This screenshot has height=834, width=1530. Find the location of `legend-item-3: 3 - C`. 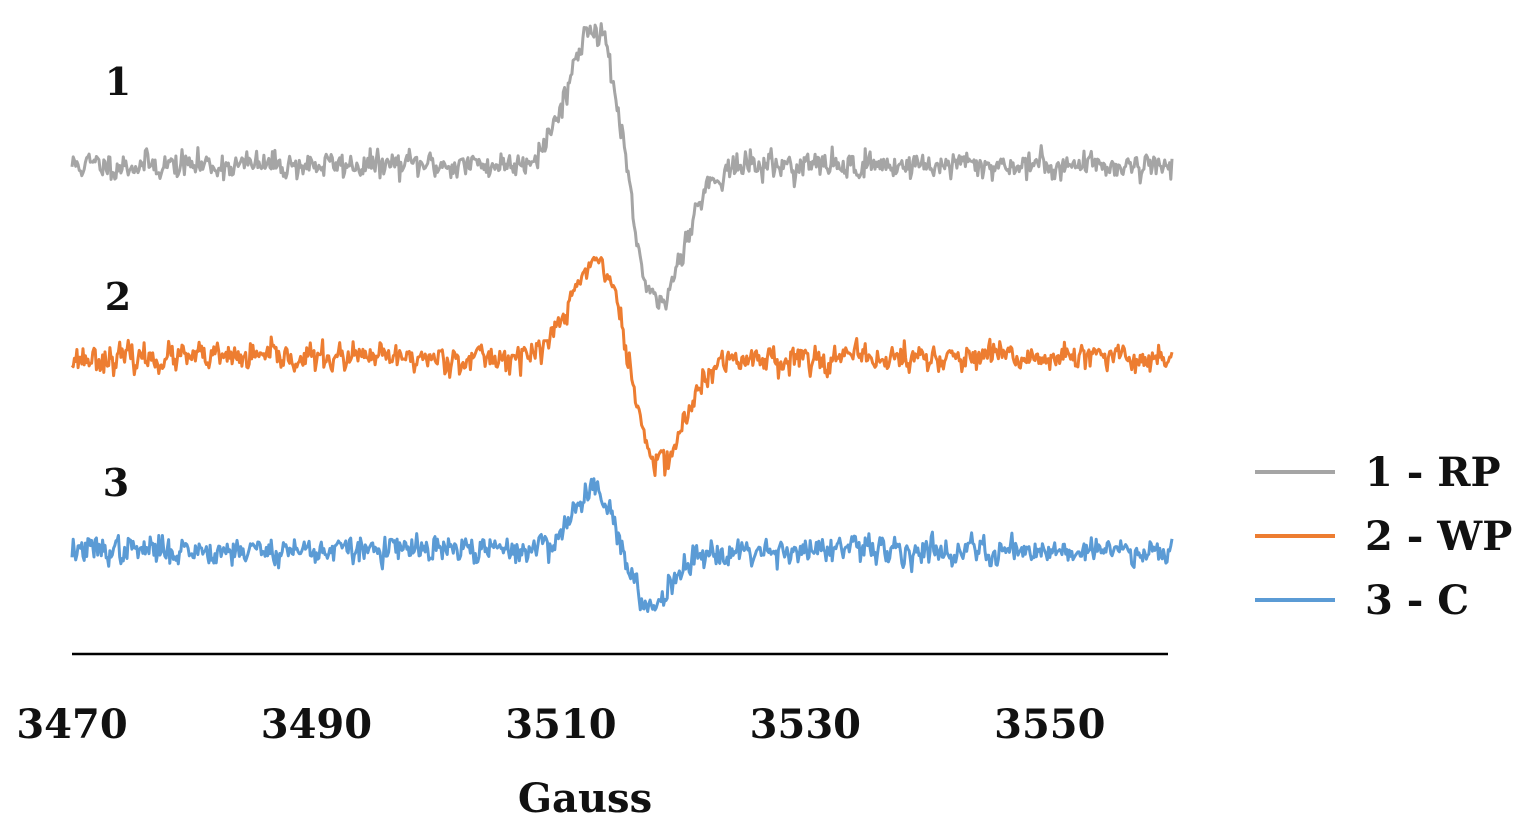

legend-item-3: 3 - C is located at coordinates (1362, 600).